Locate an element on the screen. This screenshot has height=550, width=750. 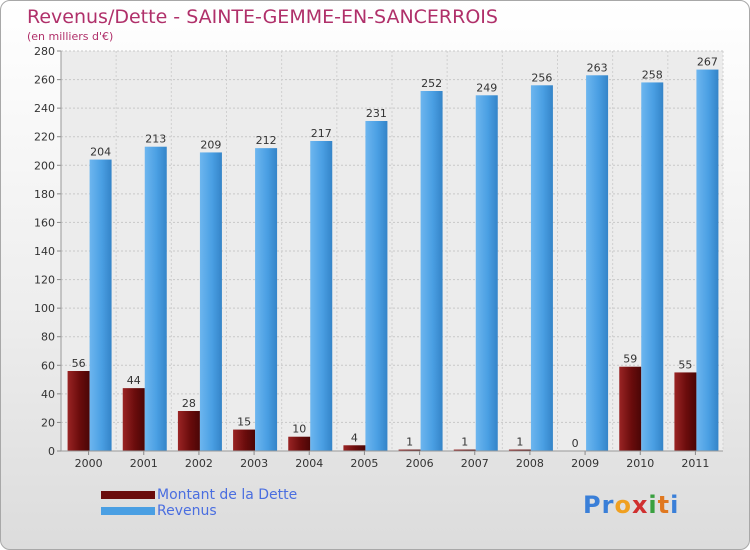
y-tick-label: 160 is located at coordinates (44, 222).